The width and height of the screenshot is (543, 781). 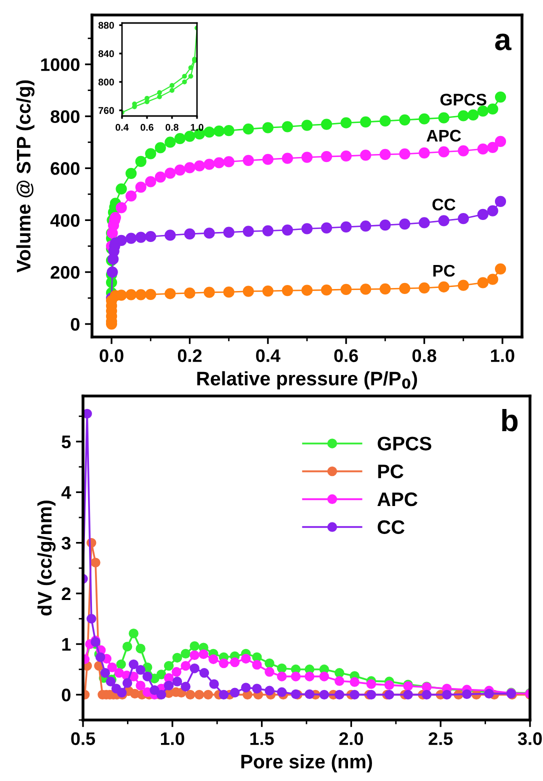 What do you see at coordinates (306, 763) in the screenshot?
I see `x-axis-title: Pore size (nm)` at bounding box center [306, 763].